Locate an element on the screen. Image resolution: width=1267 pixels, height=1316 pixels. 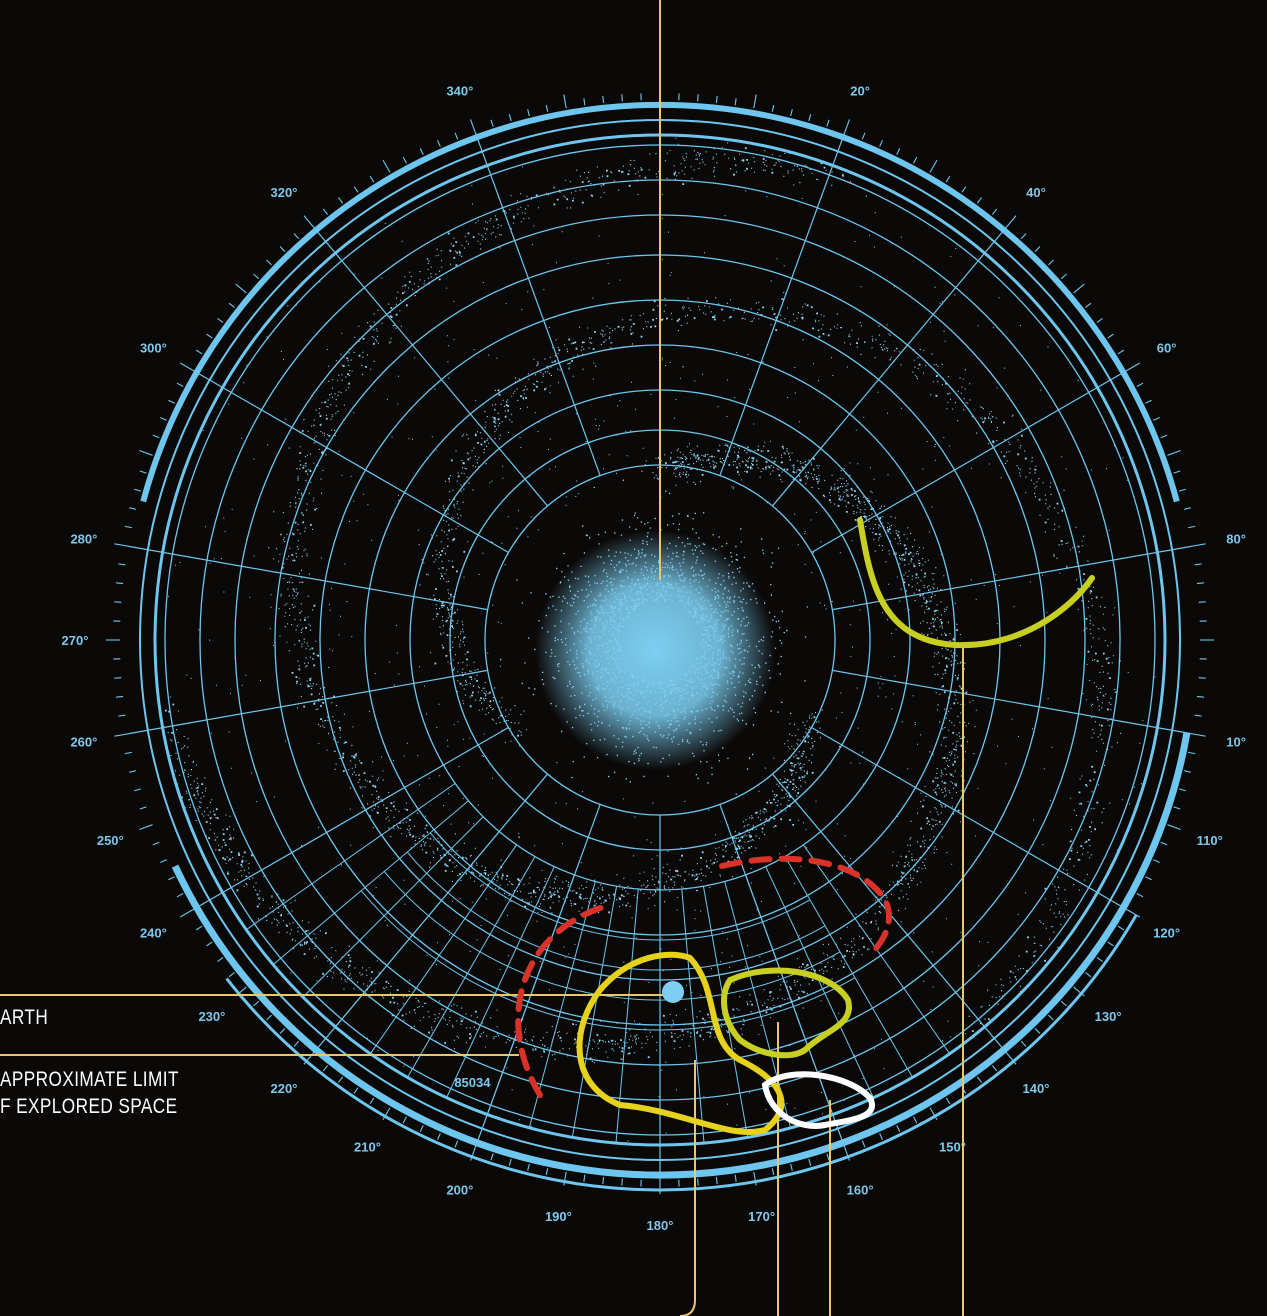
core-glow is located at coordinates (655, 650).